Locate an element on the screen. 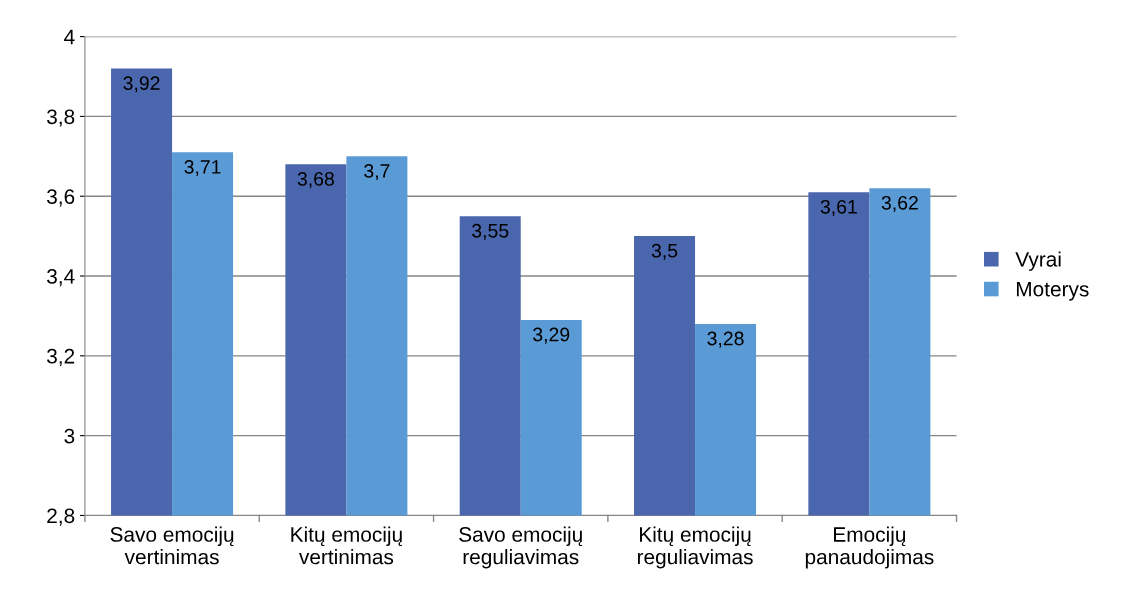  data-label: 3,28 is located at coordinates (725, 339).